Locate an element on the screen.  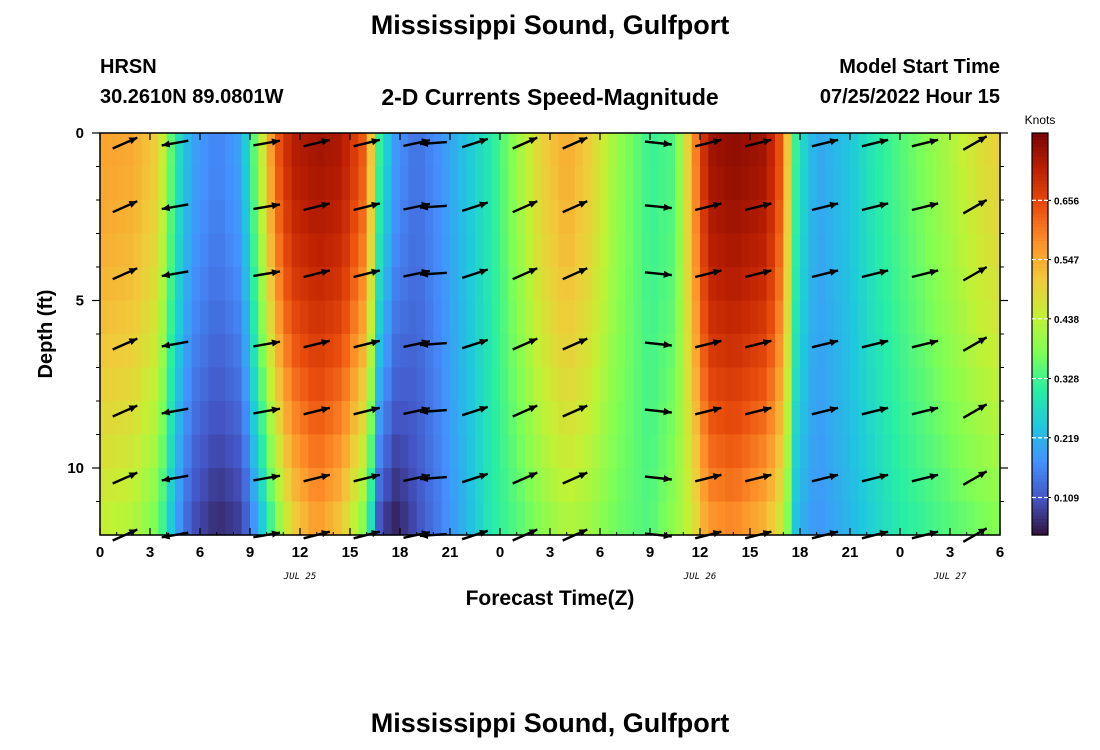
x-tick-label: 3 is located at coordinates (950, 552).